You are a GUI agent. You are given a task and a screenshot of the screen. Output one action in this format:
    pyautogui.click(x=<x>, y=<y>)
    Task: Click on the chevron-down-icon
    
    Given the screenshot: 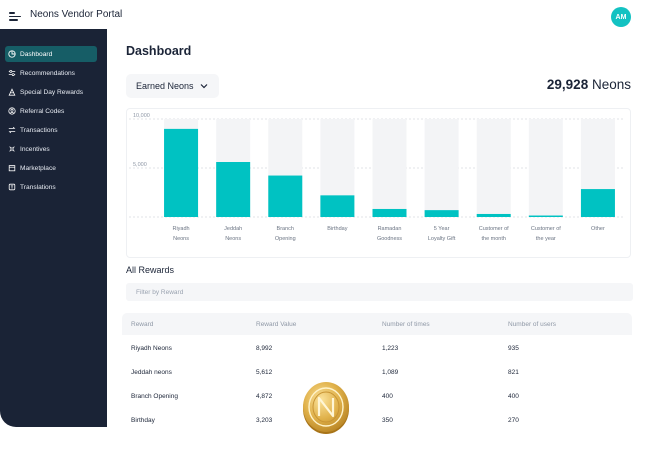 What is the action you would take?
    pyautogui.click(x=204, y=86)
    